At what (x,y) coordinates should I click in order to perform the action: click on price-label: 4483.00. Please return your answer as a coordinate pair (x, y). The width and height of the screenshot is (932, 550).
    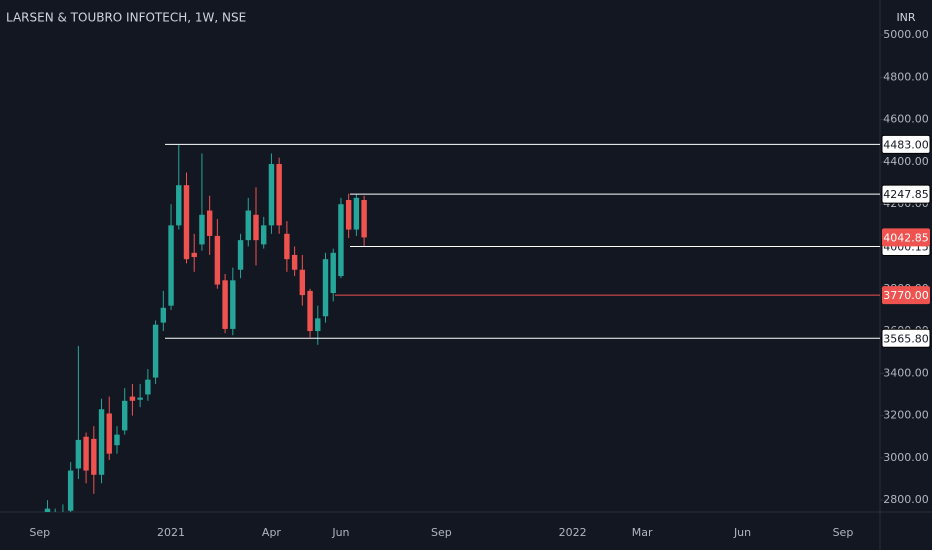
    Looking at the image, I should click on (906, 144).